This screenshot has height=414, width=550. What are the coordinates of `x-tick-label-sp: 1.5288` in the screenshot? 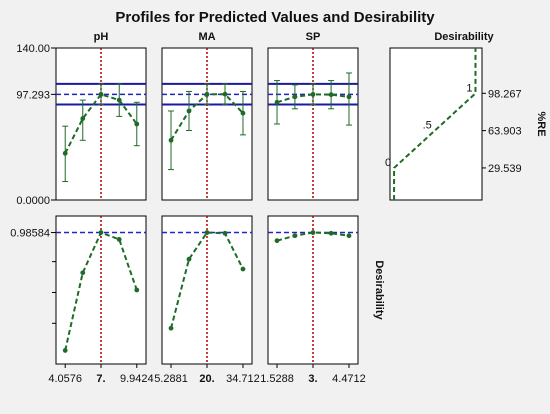 It's located at (277, 379).